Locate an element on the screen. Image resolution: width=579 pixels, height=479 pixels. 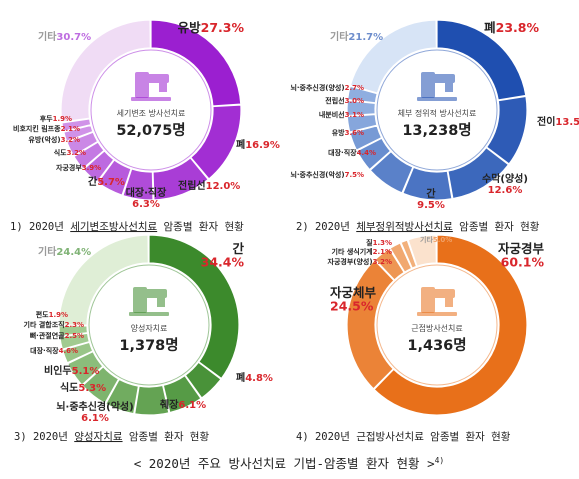
proton-beam-icon is located at coordinates (149, 301).